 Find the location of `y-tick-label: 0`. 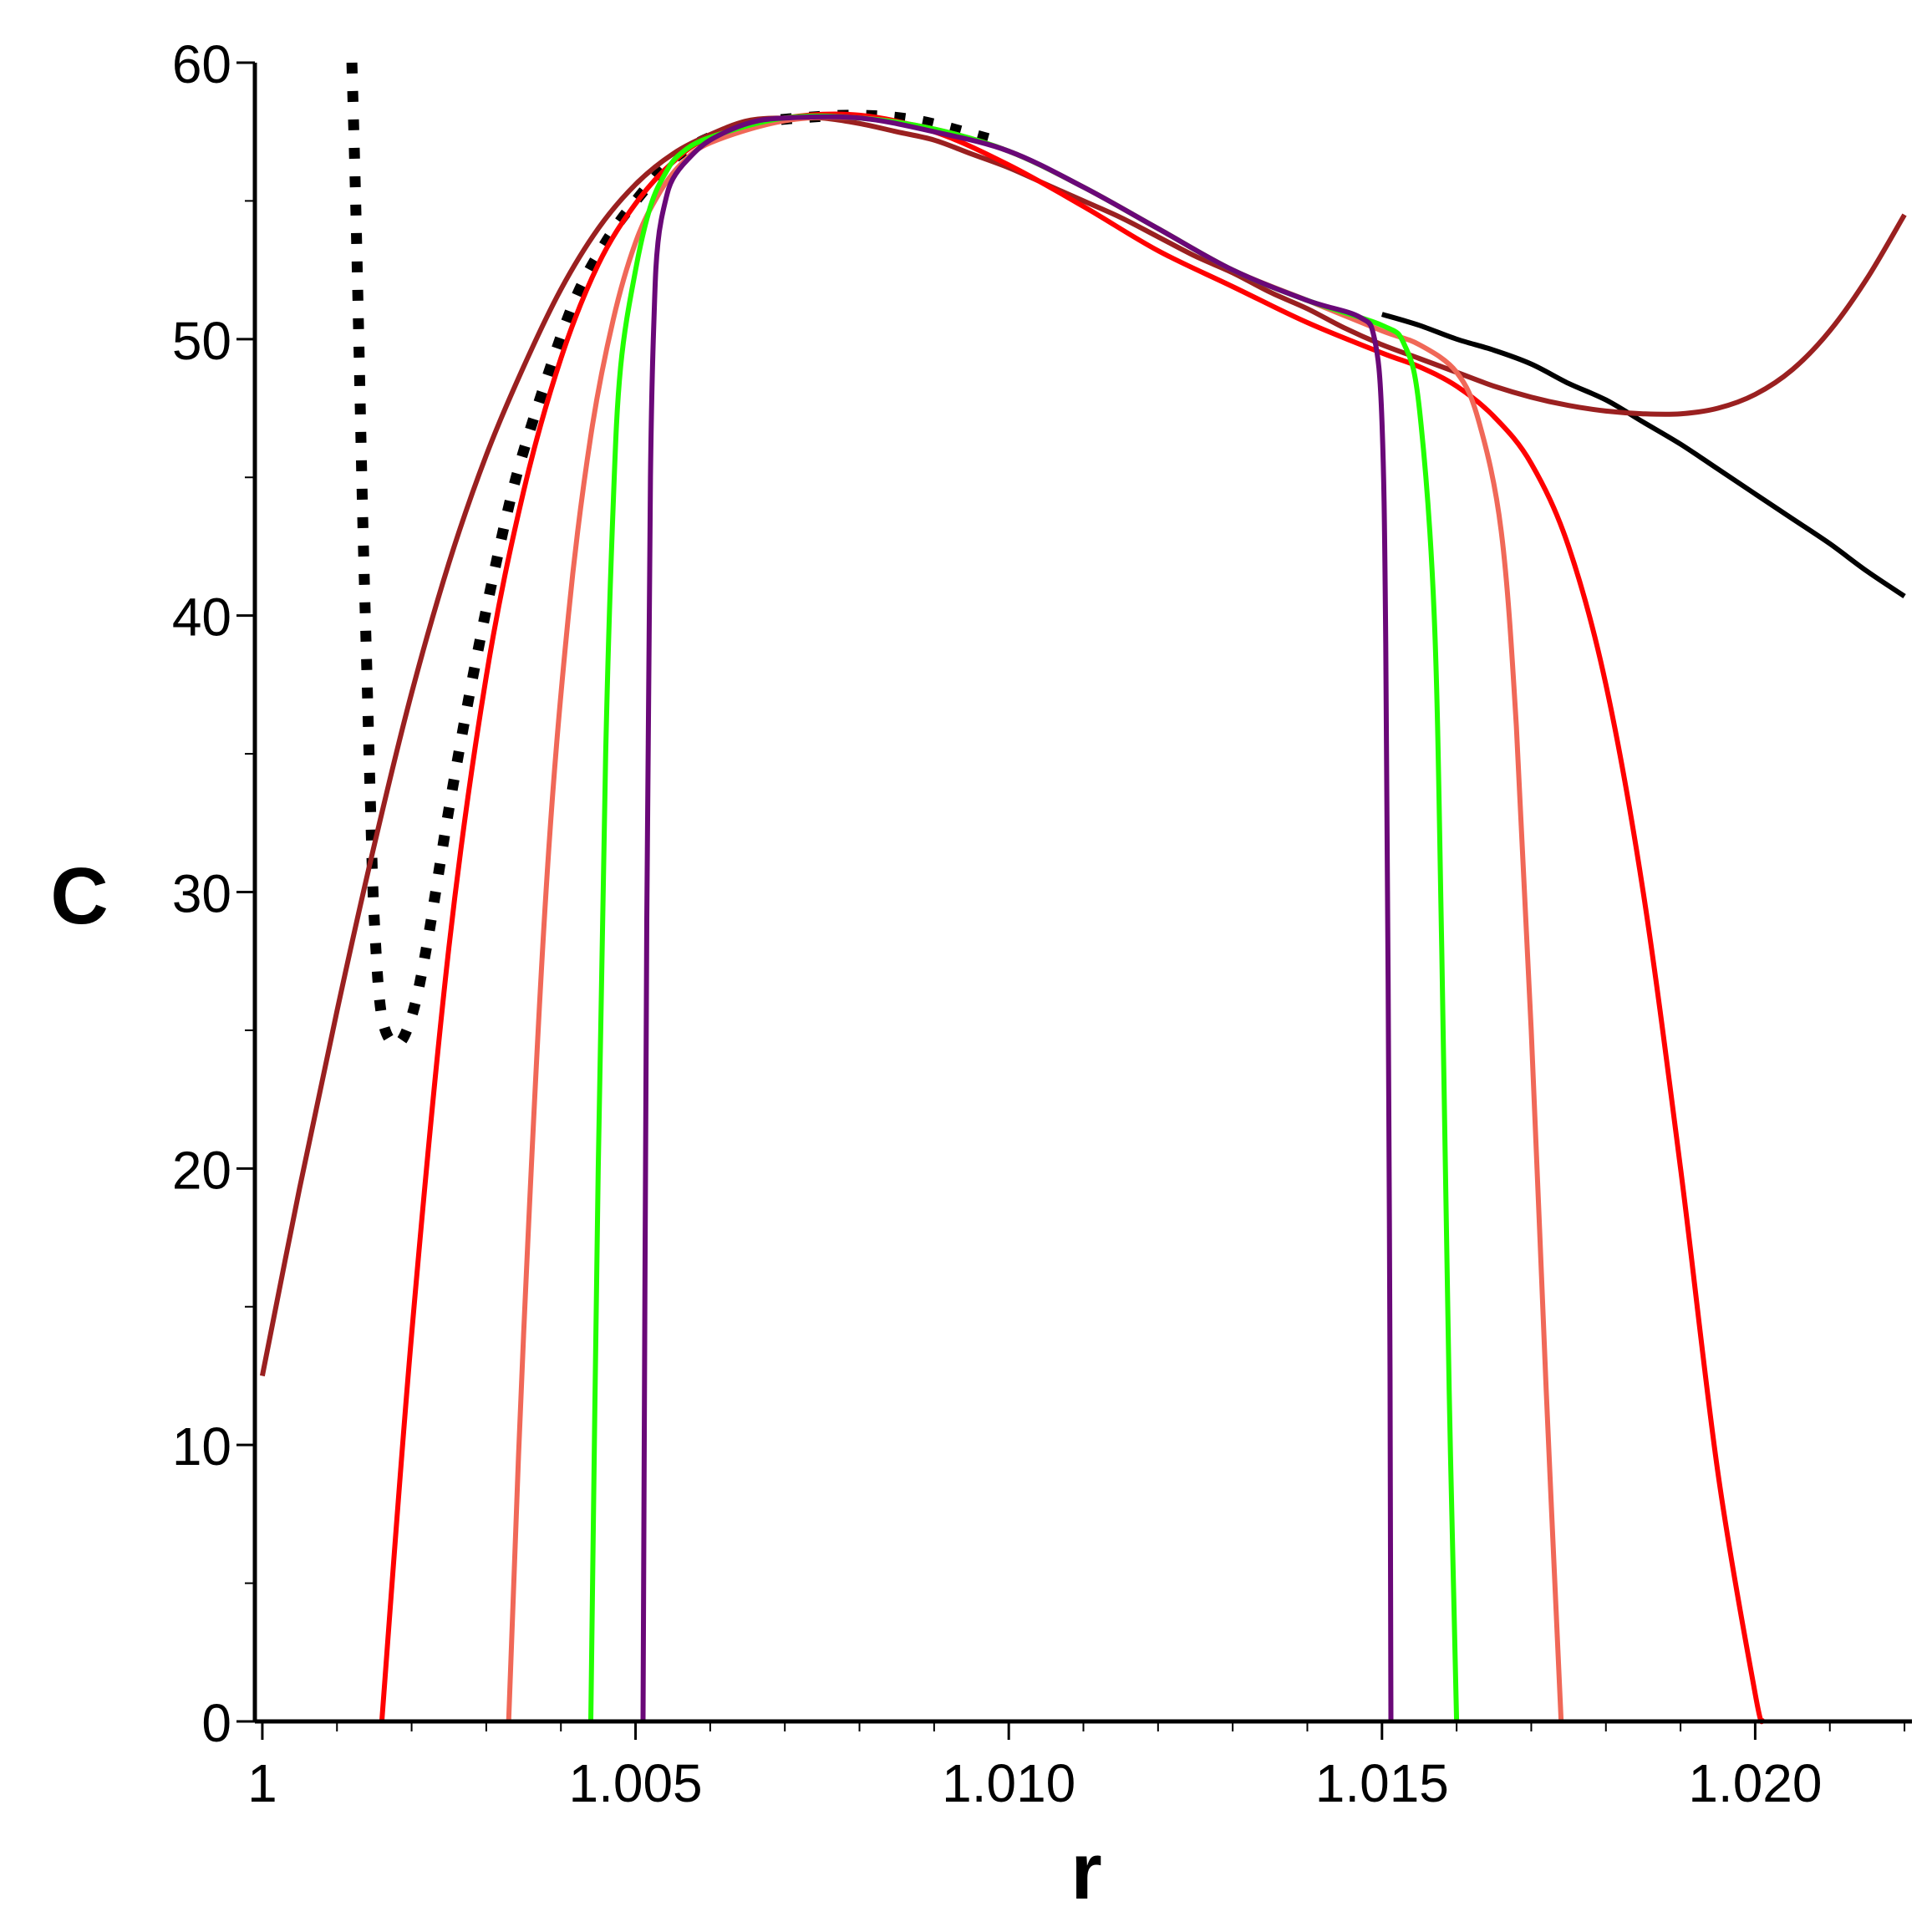

y-tick-label: 0 is located at coordinates (216, 1723).